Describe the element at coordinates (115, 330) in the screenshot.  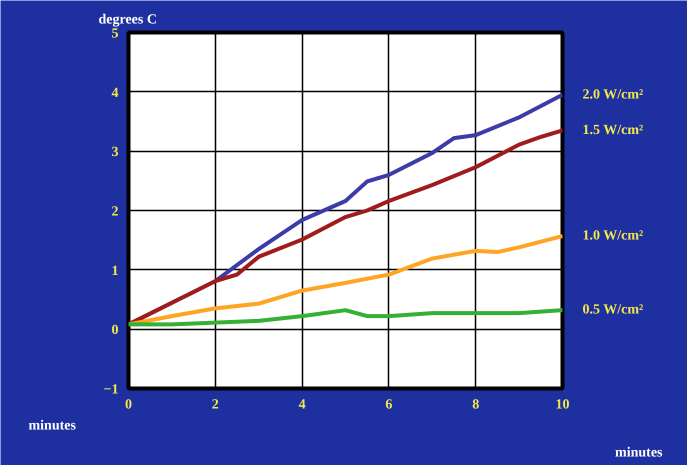
I see `y-tick-label: 0` at that location.